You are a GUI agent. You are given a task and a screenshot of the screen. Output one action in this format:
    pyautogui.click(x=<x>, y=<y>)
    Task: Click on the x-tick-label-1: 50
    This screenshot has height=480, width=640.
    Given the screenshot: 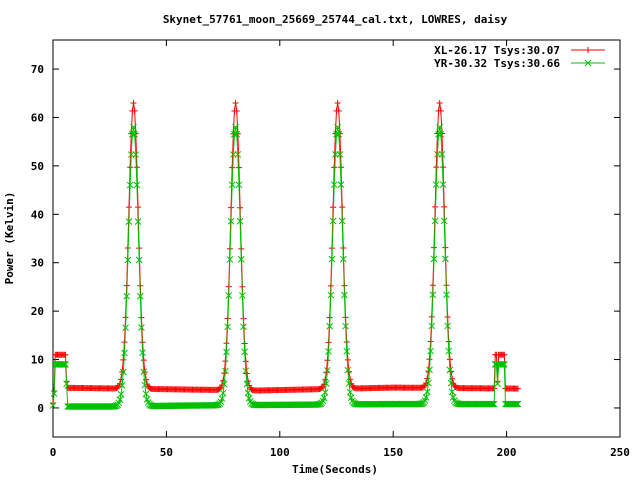 What is the action you would take?
    pyautogui.click(x=166, y=452)
    